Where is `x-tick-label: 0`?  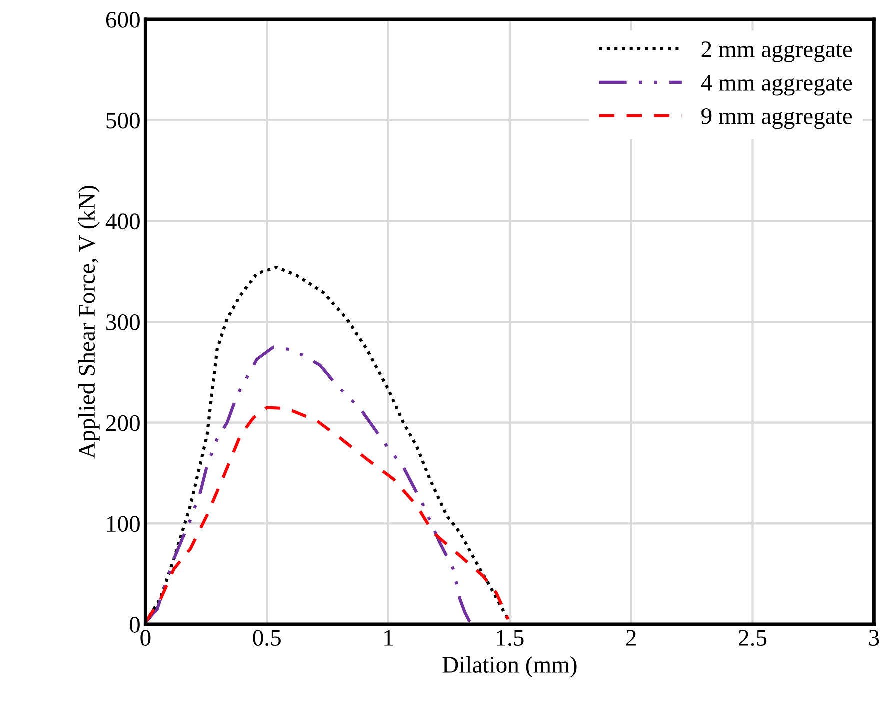 x-tick-label: 0 is located at coordinates (145, 638).